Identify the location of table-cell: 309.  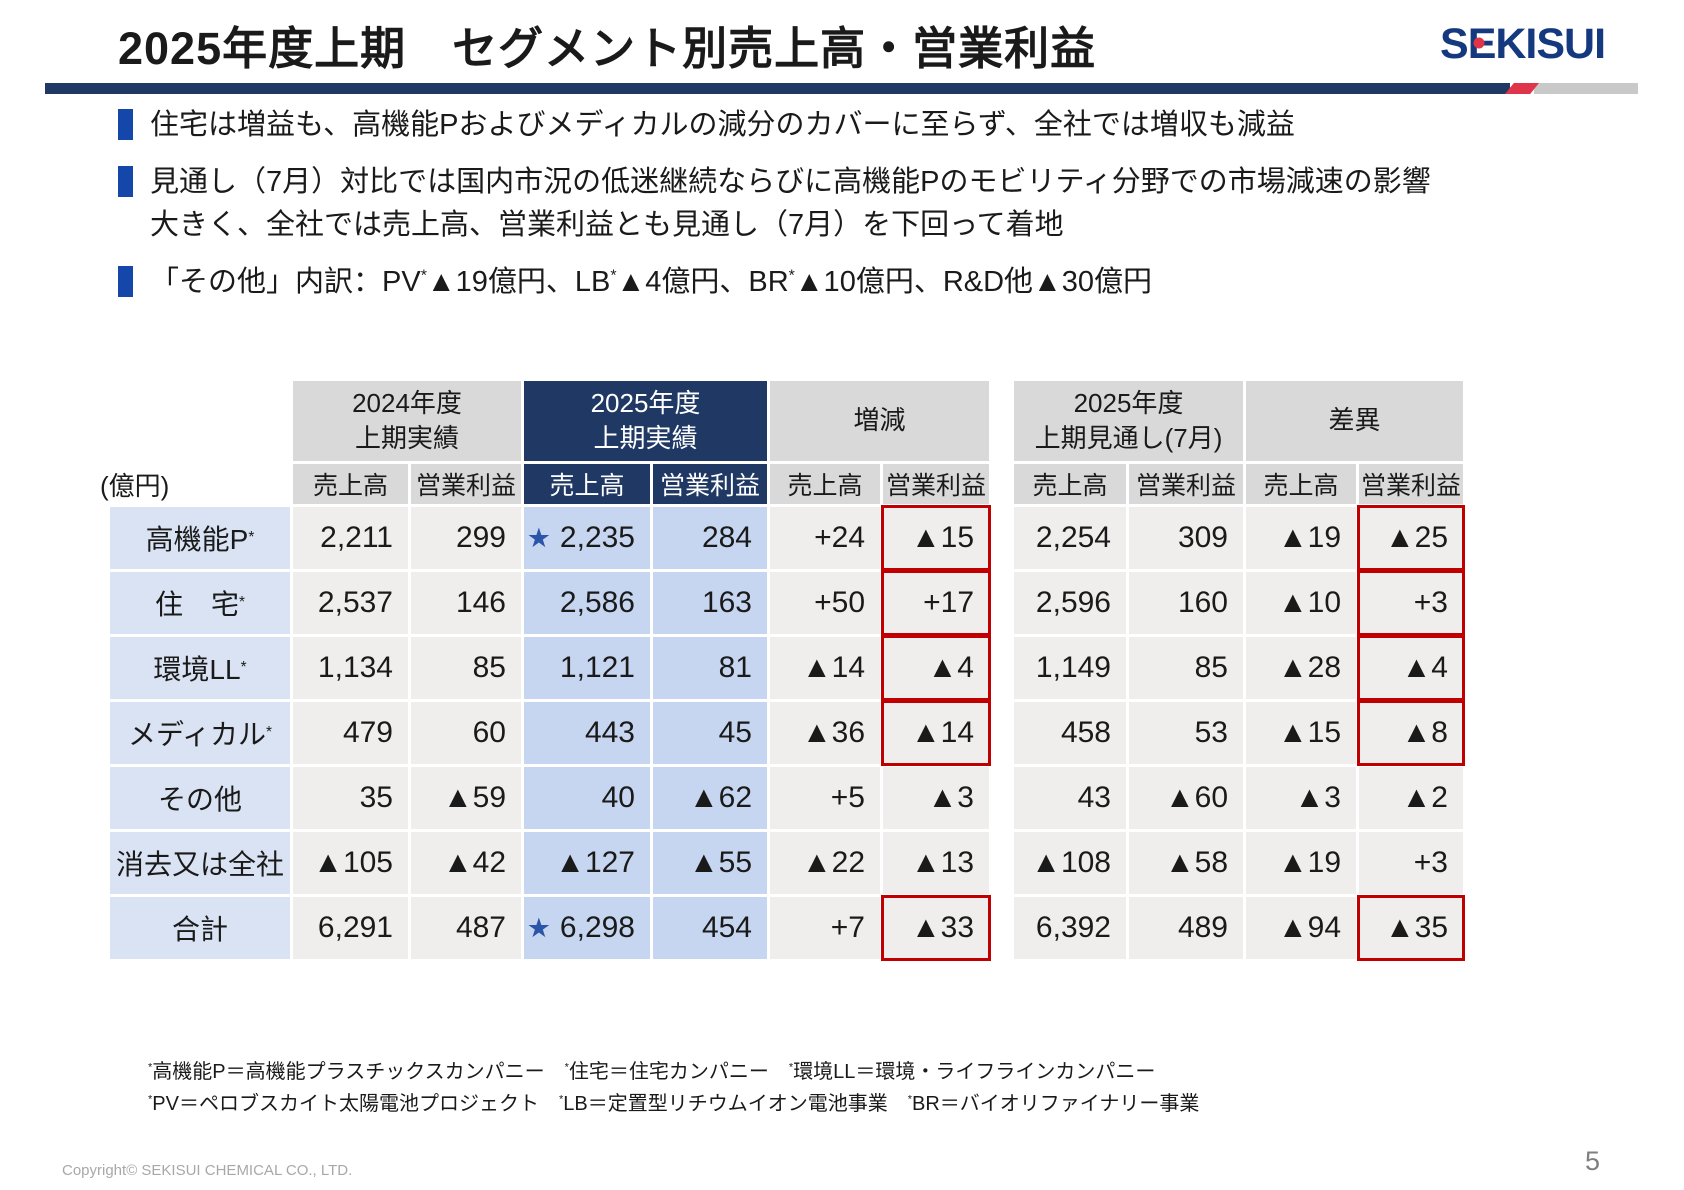
(1186, 538).